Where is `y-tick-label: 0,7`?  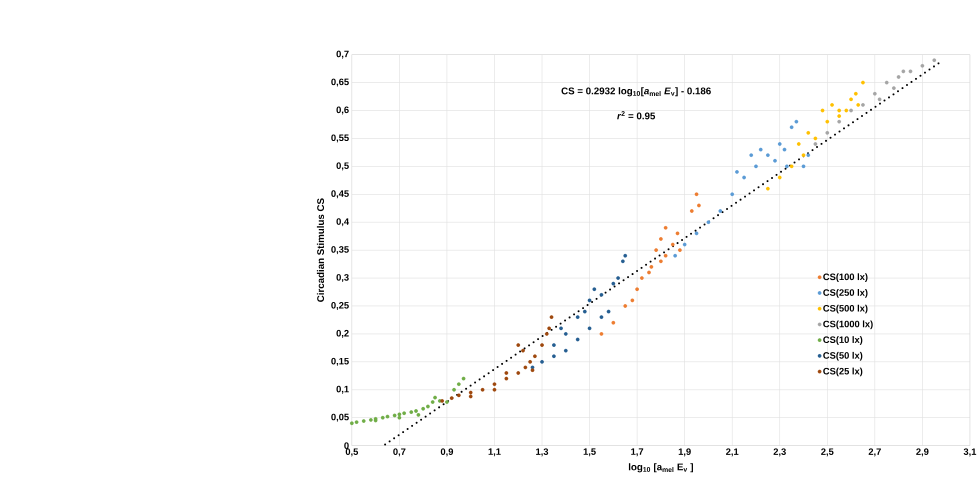
y-tick-label: 0,7 is located at coordinates (342, 54).